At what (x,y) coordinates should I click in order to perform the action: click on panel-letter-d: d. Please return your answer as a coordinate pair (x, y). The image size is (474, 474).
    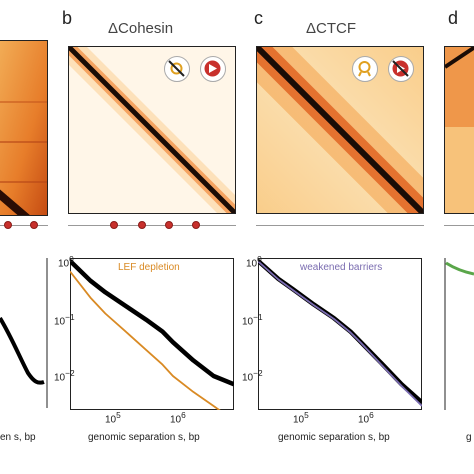
    Looking at the image, I should click on (453, 18).